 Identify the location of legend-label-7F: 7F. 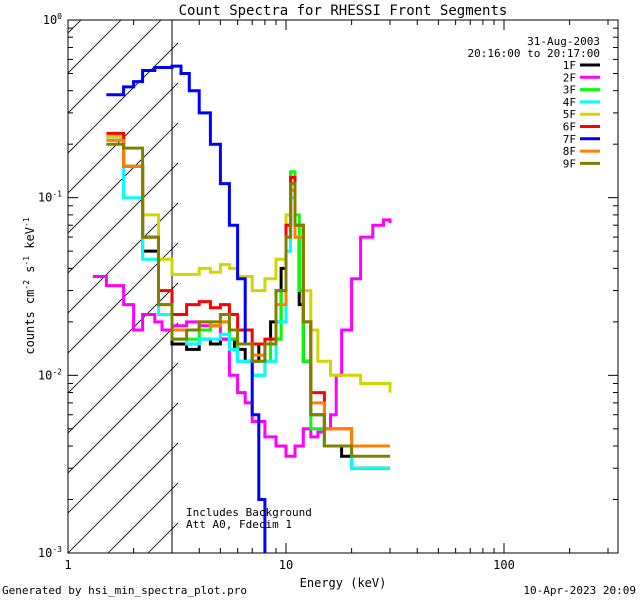
(569, 139).